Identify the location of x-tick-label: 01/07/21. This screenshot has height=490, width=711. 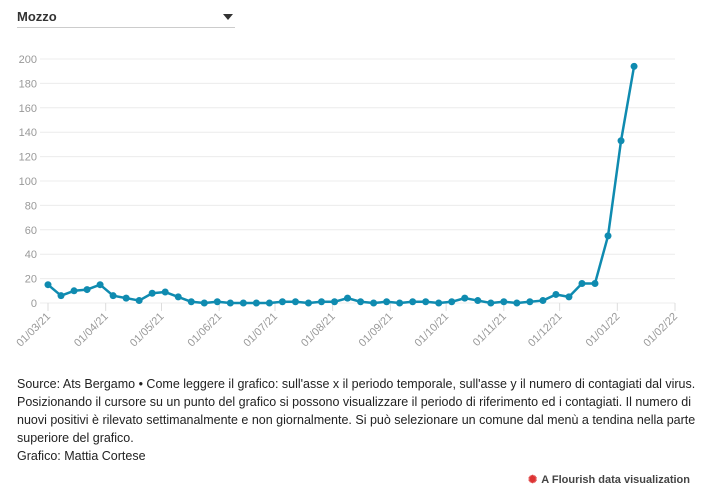
(260, 330).